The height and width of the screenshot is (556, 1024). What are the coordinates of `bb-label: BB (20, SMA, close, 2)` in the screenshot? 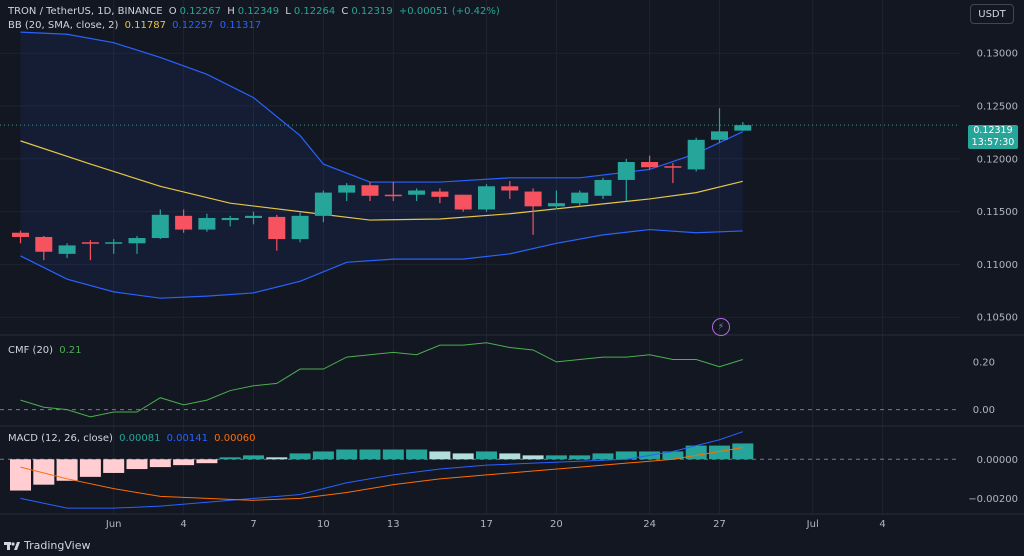 It's located at (63, 25).